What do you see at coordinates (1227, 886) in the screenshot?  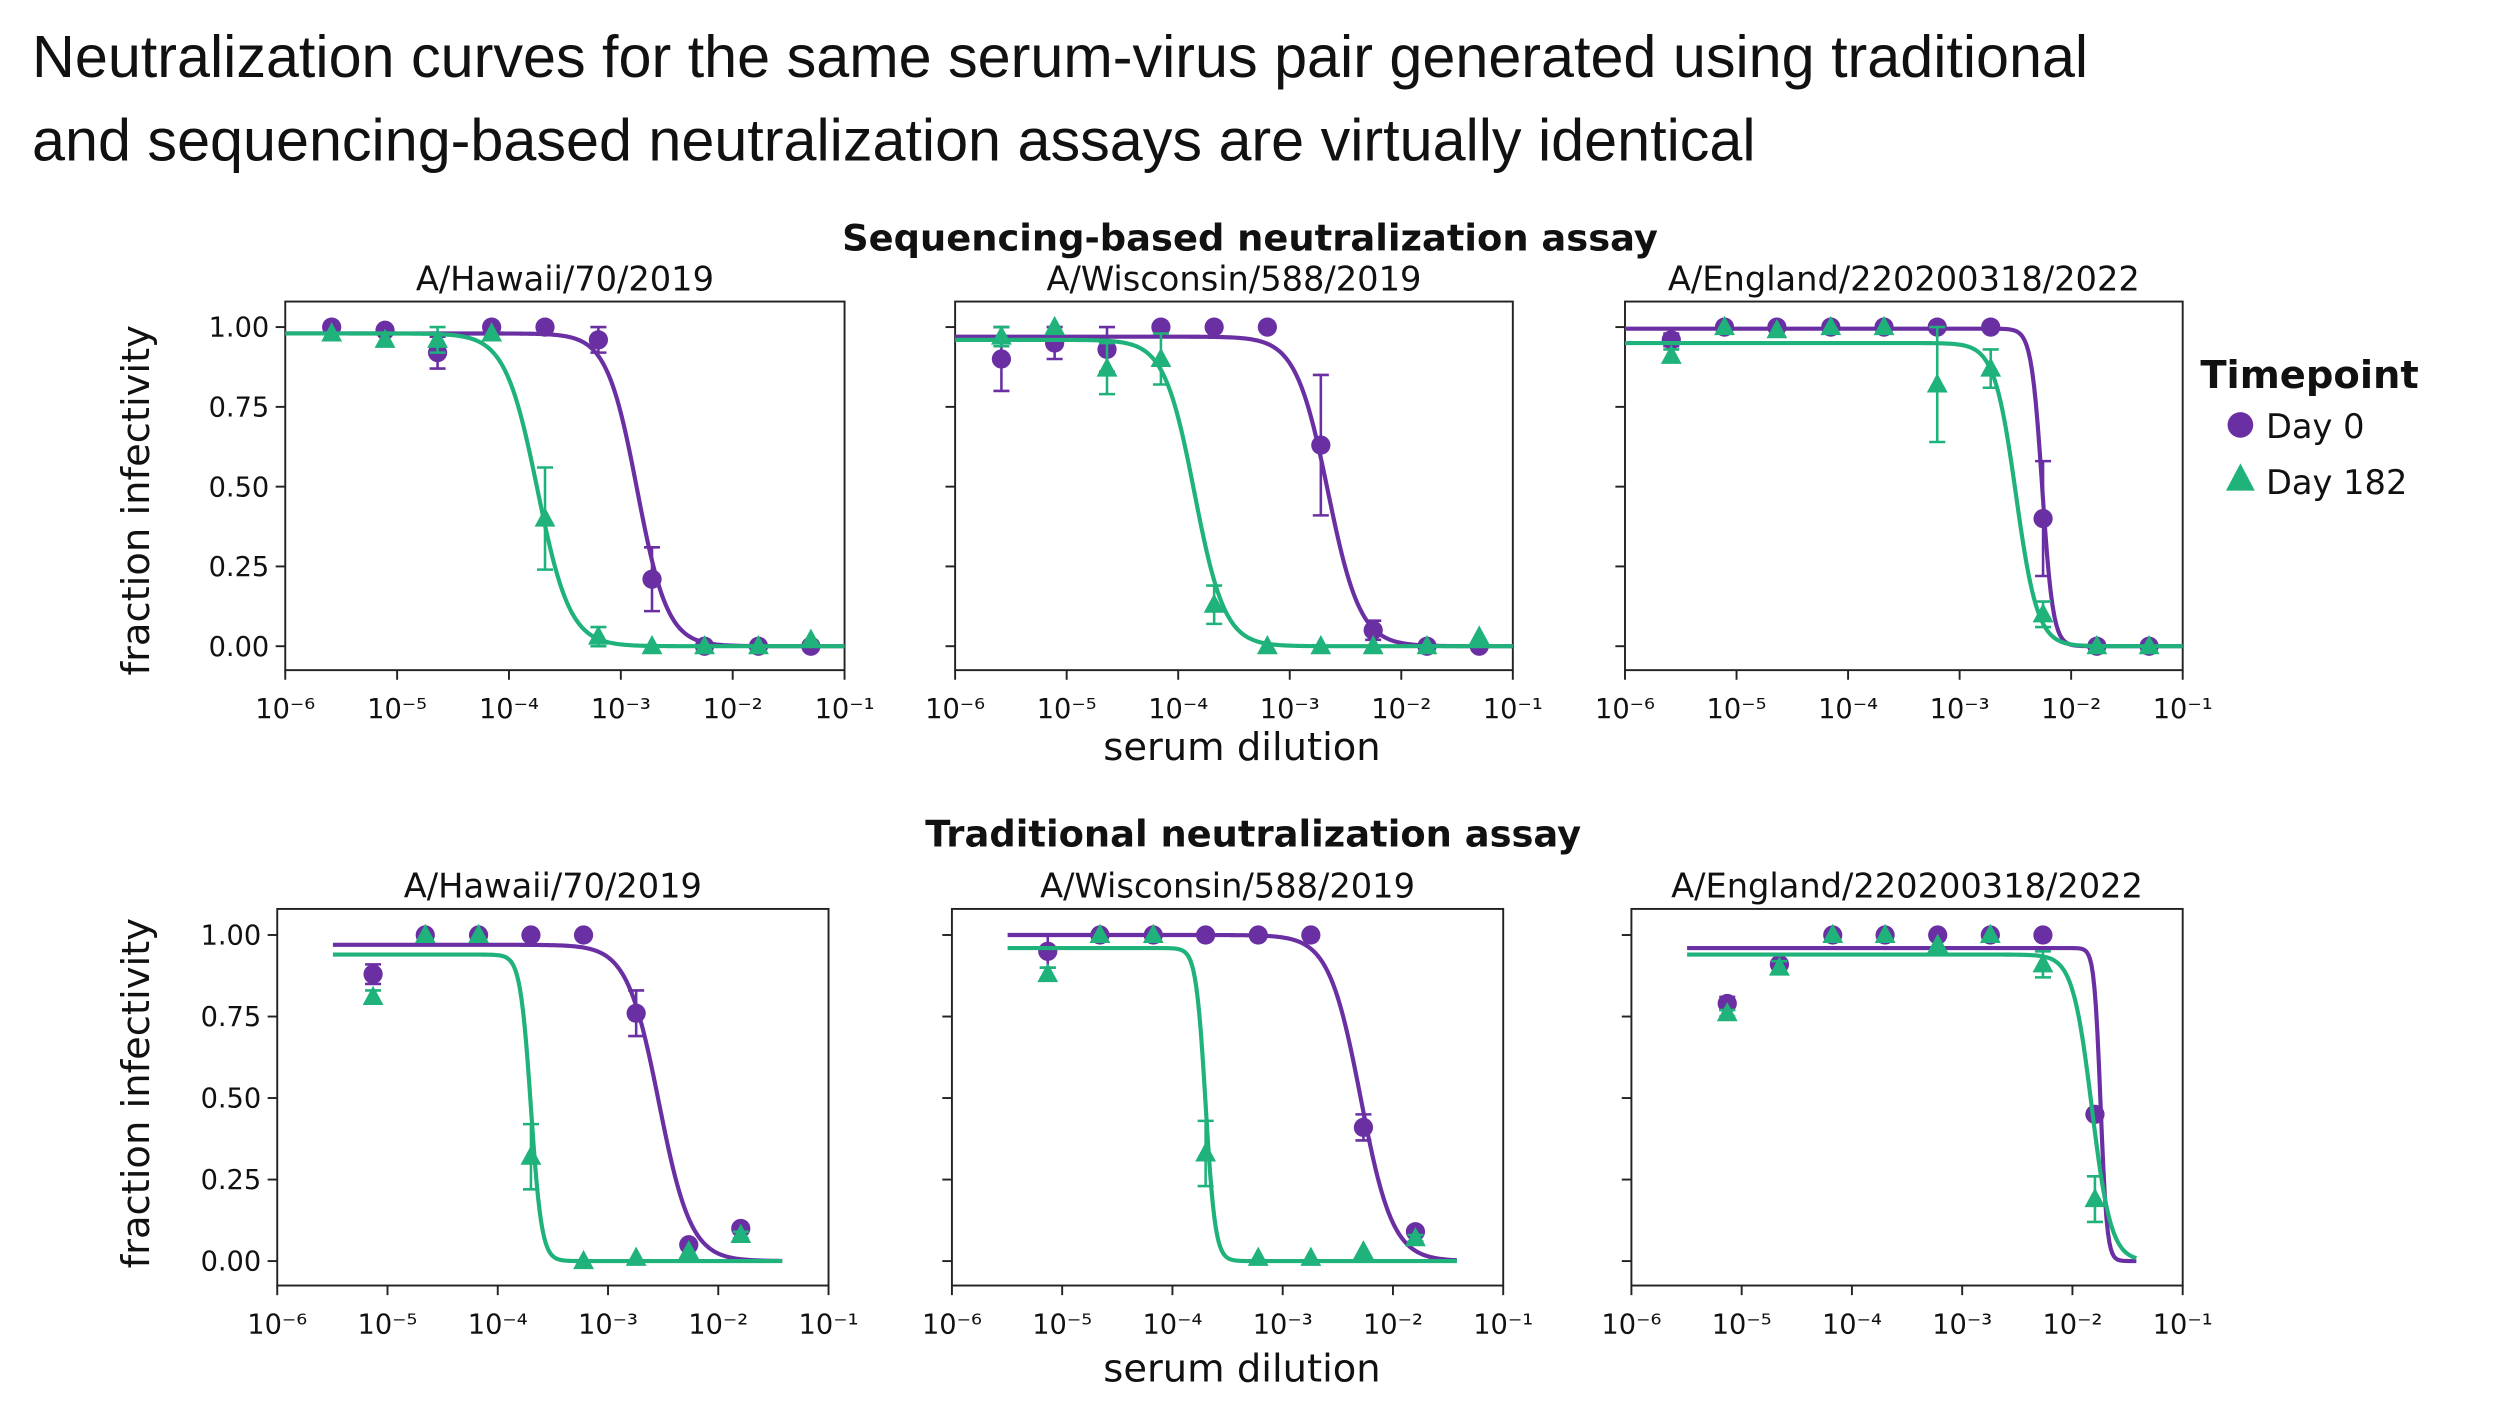 I see `panel-title: A/Wisconsin/588/2019` at bounding box center [1227, 886].